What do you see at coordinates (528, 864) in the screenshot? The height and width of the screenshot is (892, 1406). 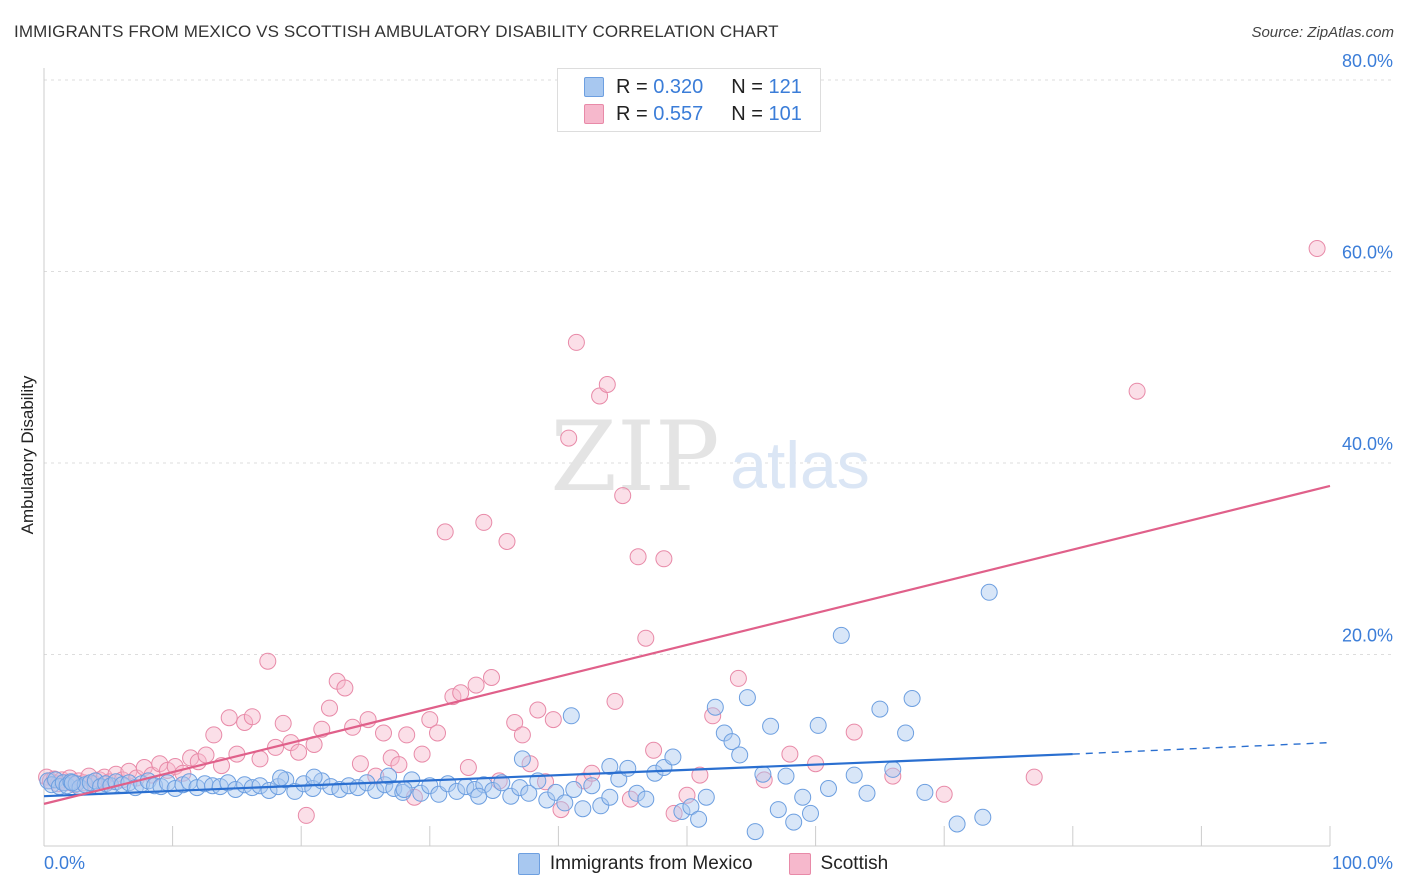 I see `legend-swatch-mexico` at bounding box center [528, 864].